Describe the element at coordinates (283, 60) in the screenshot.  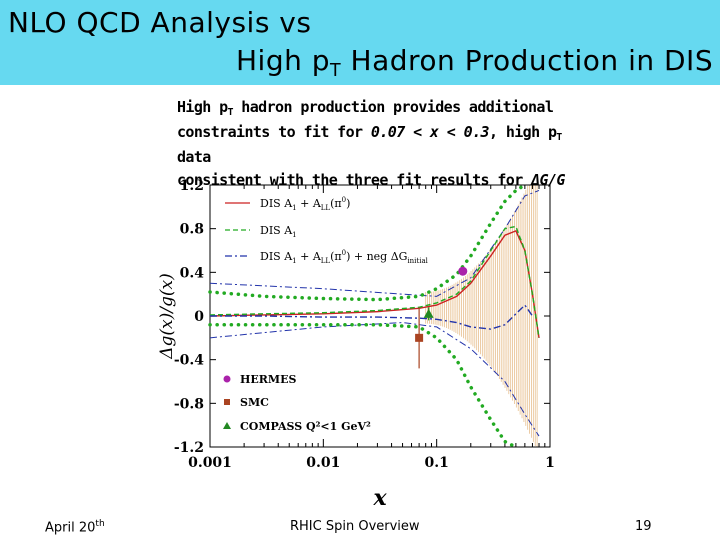
I see `title-text: High p` at that location.